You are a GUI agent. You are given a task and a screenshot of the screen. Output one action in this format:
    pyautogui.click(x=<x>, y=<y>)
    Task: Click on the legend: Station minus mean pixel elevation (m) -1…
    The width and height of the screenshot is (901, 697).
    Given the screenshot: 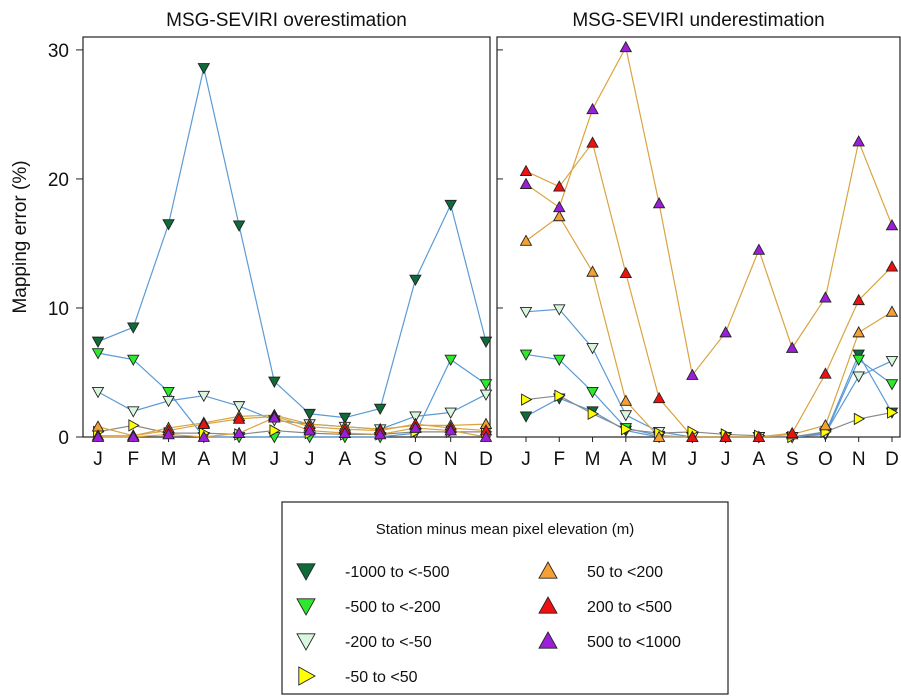 What is the action you would take?
    pyautogui.click(x=505, y=598)
    